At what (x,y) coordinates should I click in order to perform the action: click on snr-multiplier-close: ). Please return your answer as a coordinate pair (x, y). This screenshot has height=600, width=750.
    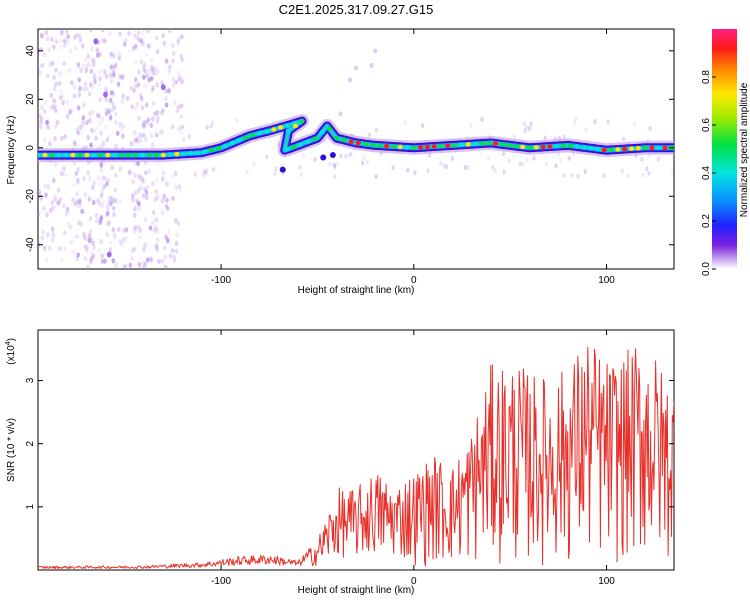
    Looking at the image, I should click on (11, 339).